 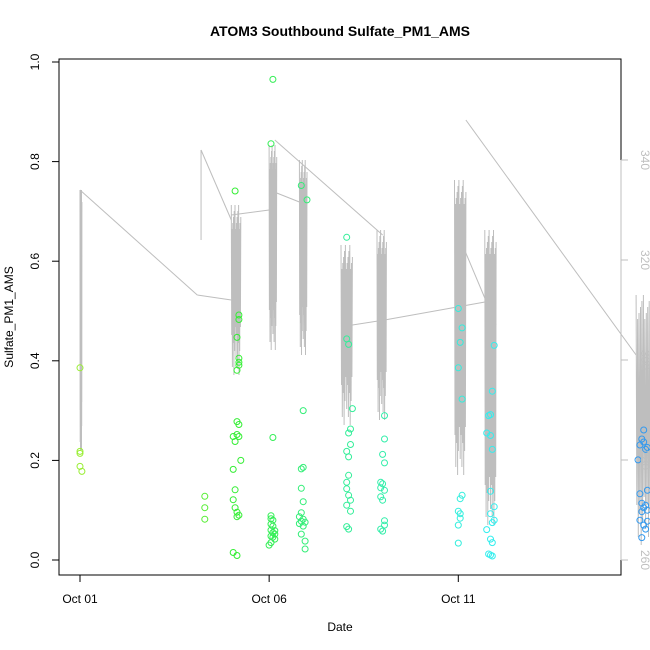 What do you see at coordinates (644, 360) in the screenshot?
I see `y2-tick-label: 300` at bounding box center [644, 360].